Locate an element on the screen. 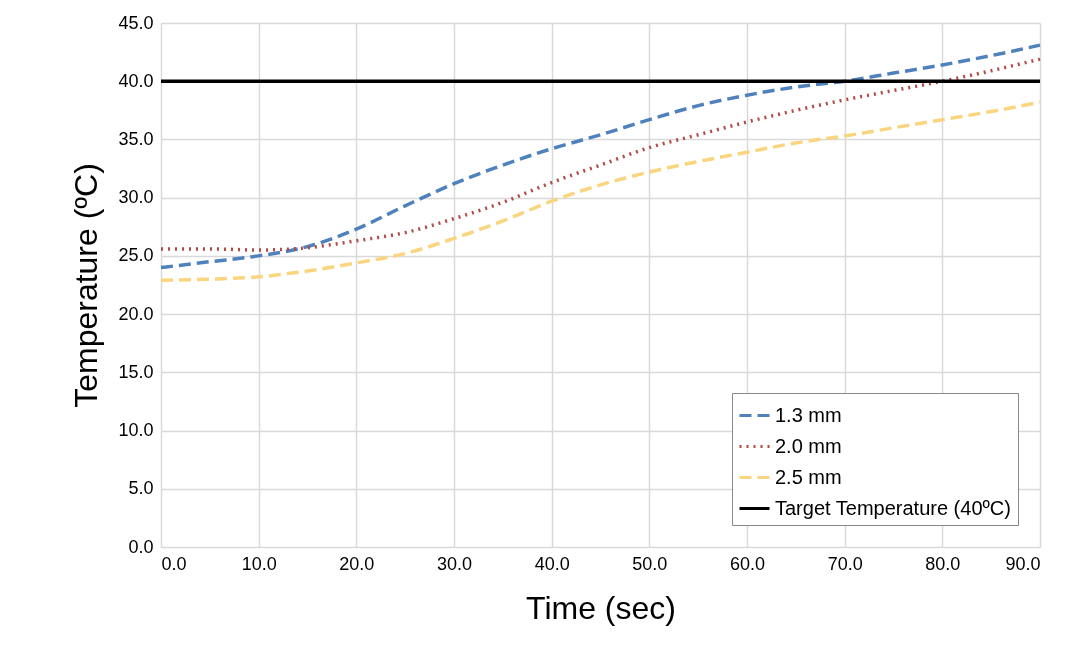  x-tick-label: 50.0 is located at coordinates (650, 563).